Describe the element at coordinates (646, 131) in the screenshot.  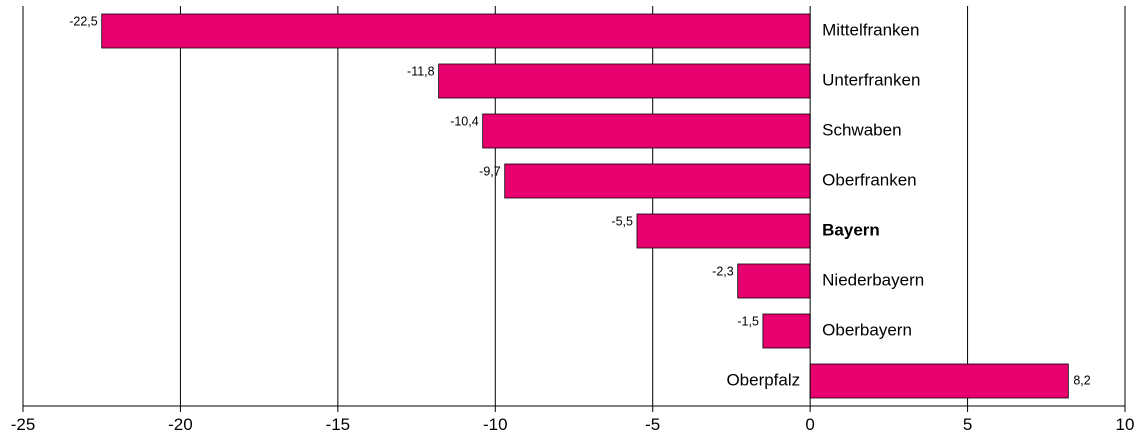
I see `bar-schwaben` at that location.